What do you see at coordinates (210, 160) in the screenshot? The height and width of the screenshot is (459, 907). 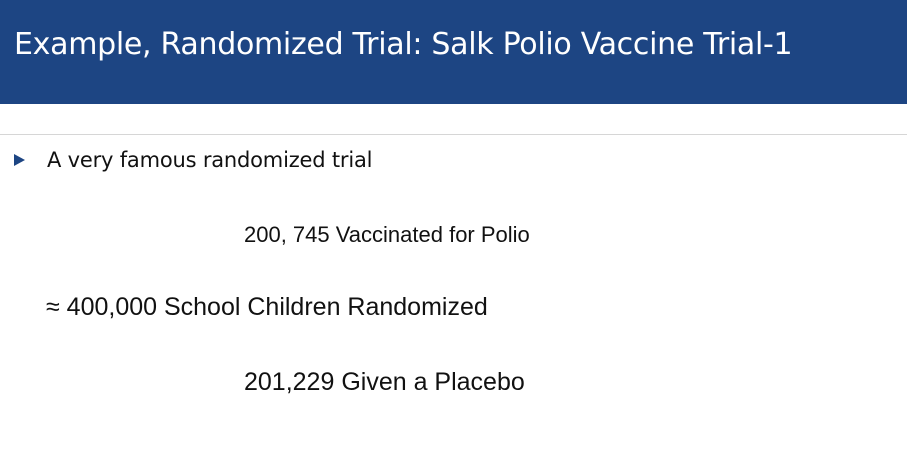 I see `bullet-text: A very famous randomized trial` at bounding box center [210, 160].